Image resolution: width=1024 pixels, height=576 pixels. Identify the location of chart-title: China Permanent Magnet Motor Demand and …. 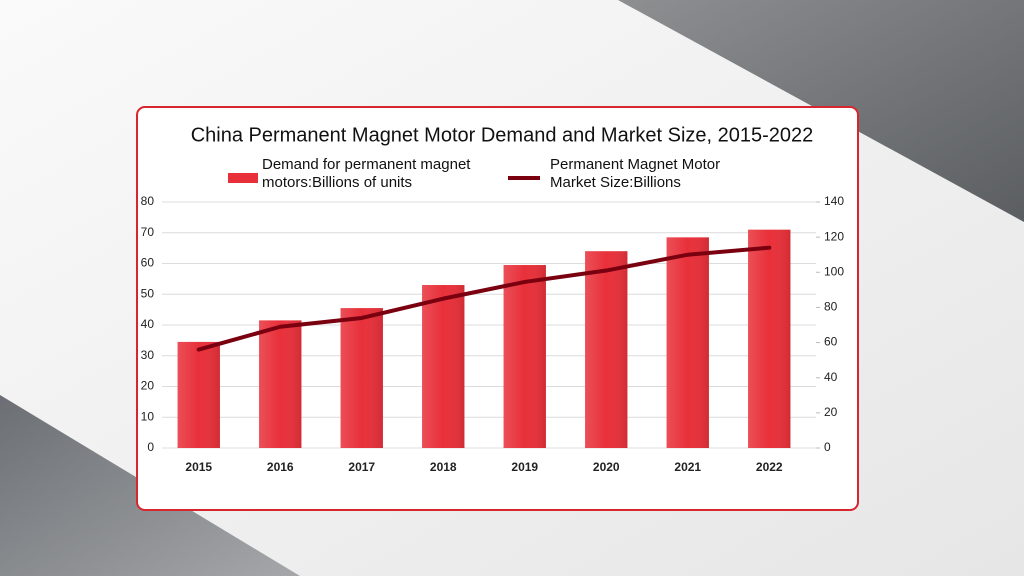
(502, 135).